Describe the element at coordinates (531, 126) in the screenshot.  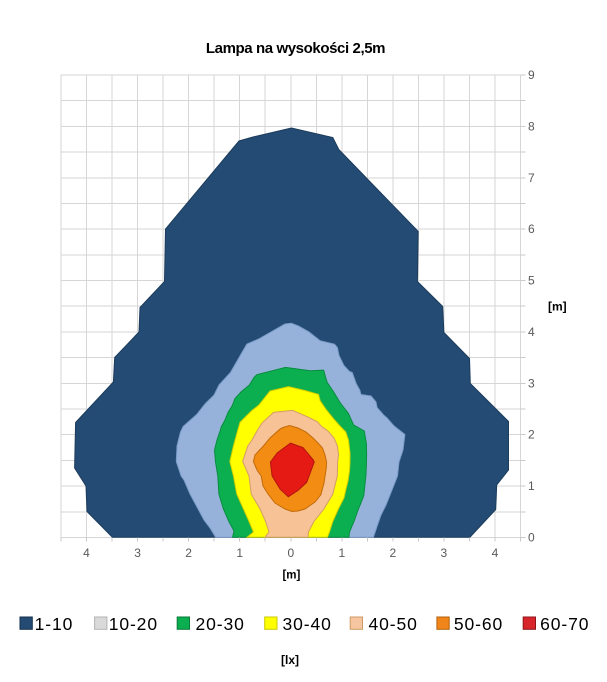
I see `svg-text: 8` at that location.